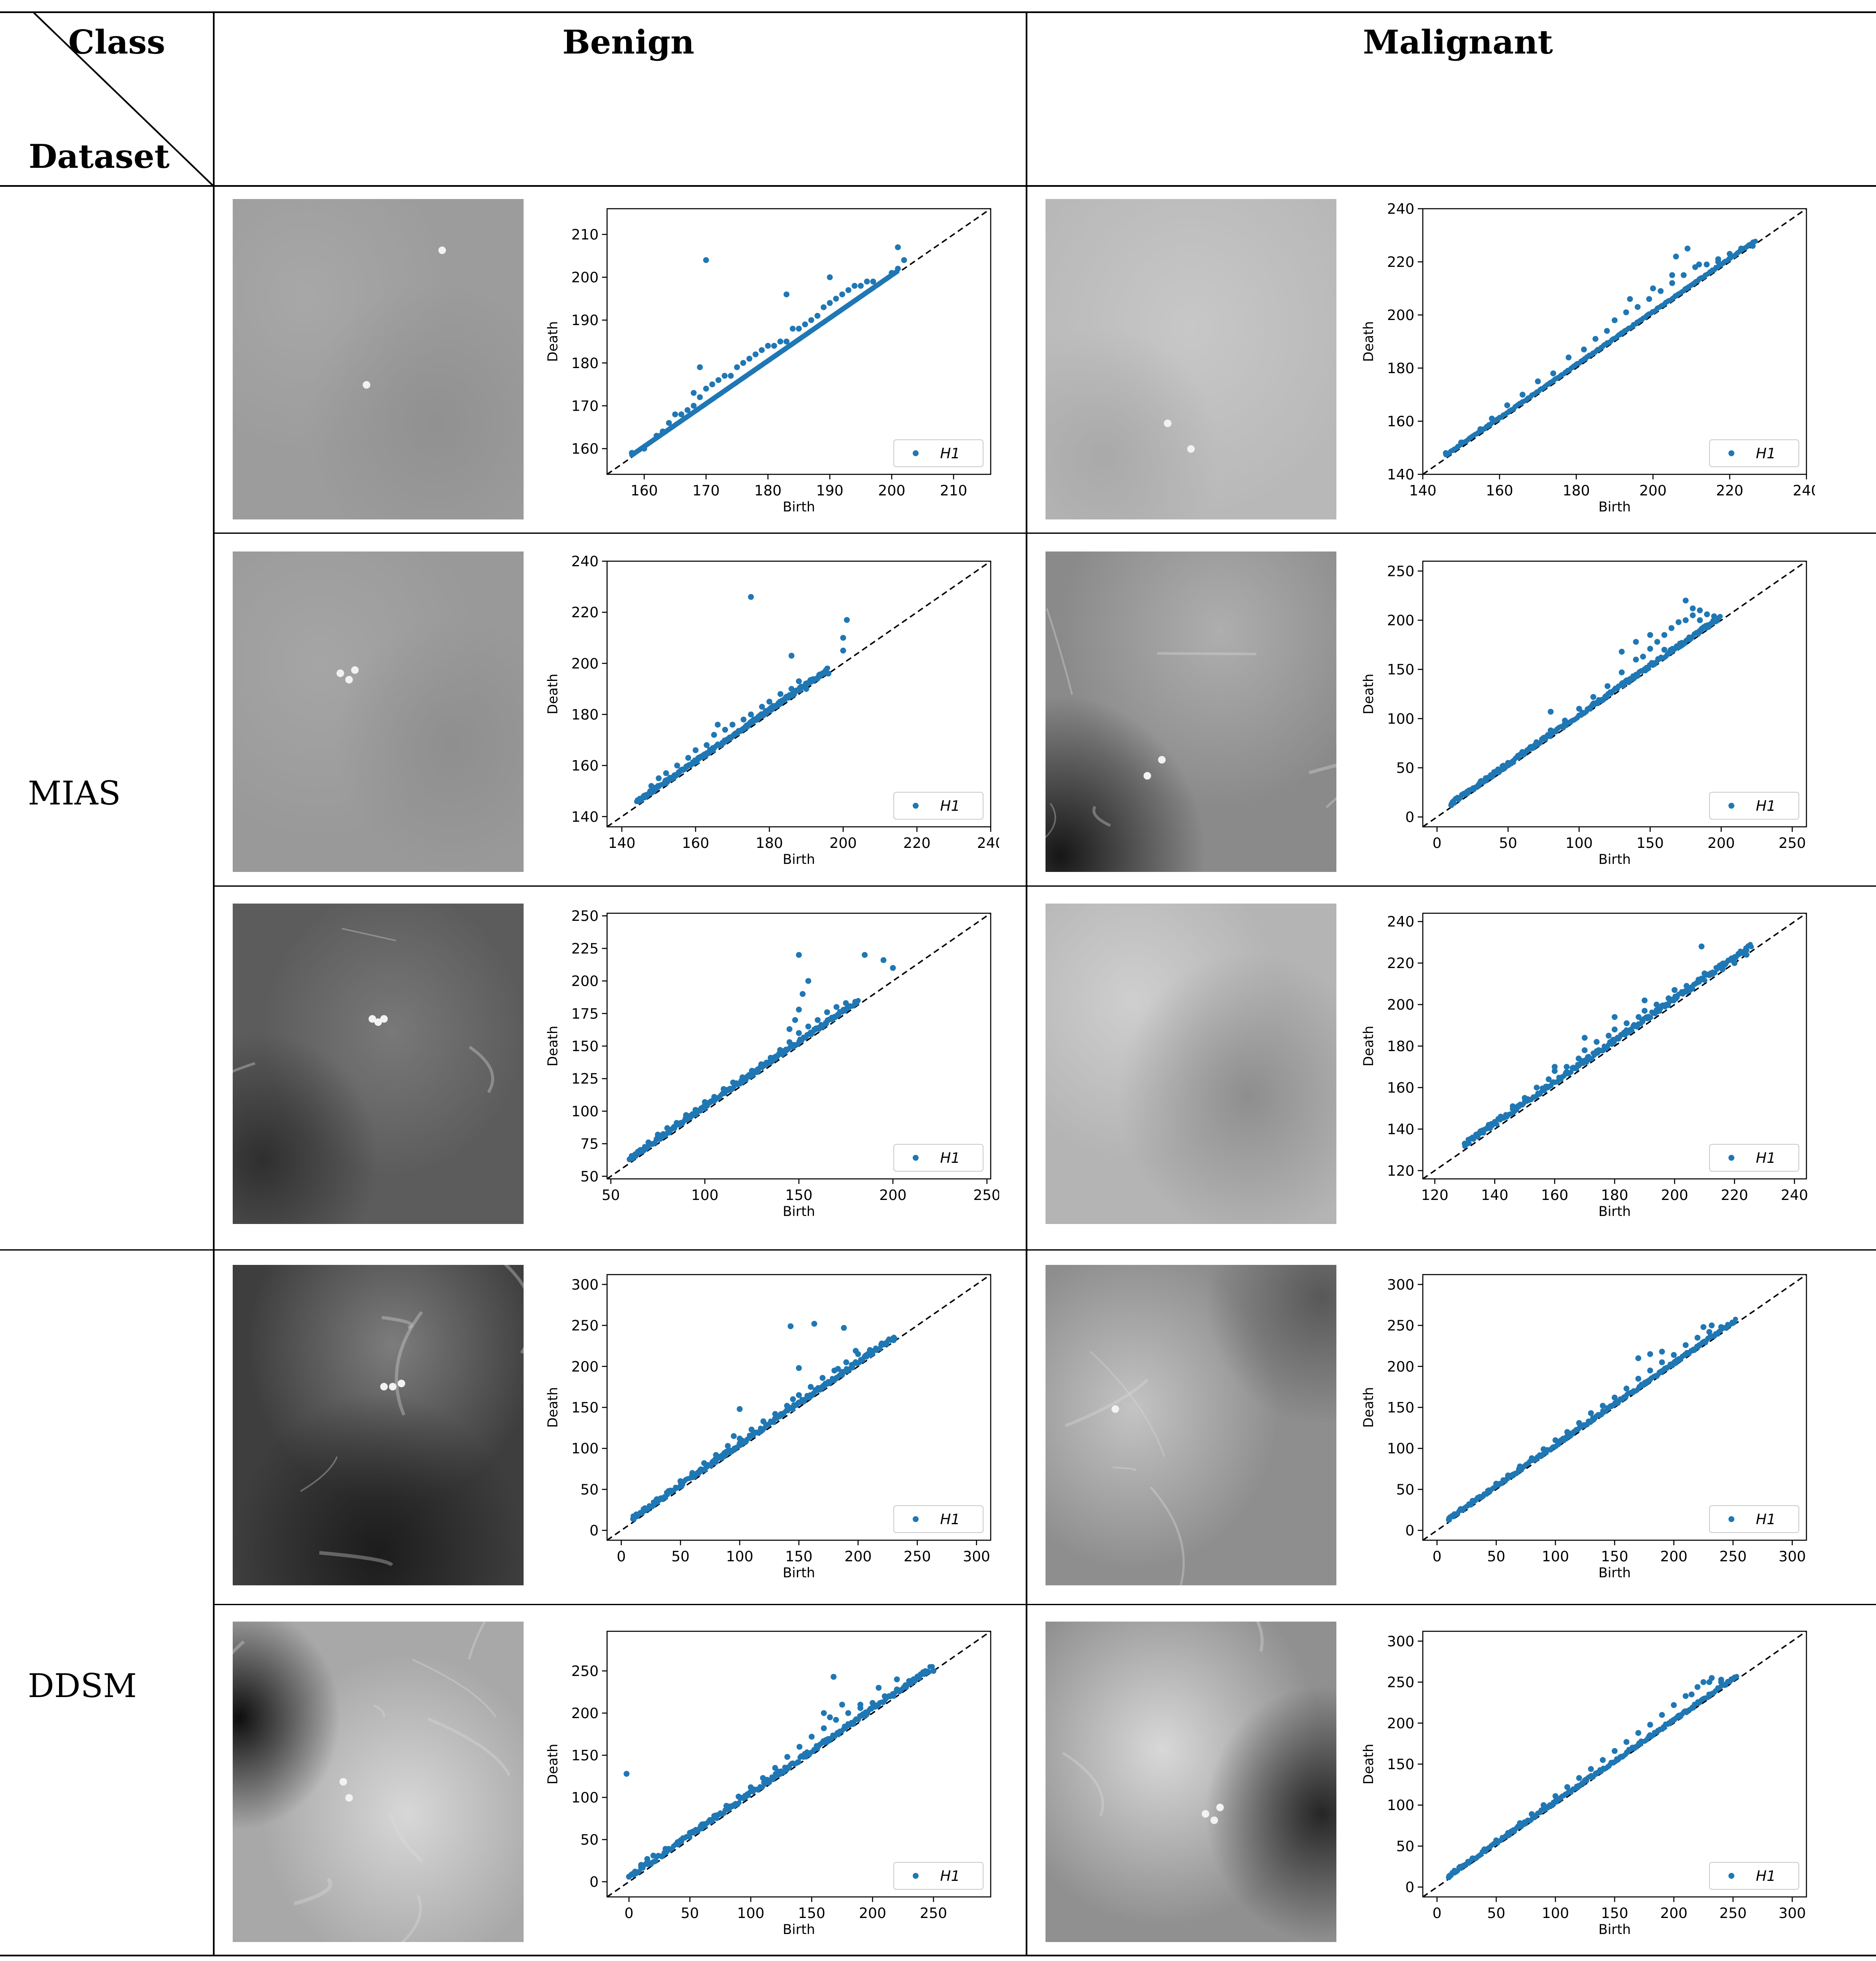 This screenshot has height=1961, width=1876. I want to click on y-tick-label: 150, so click(585, 1755).